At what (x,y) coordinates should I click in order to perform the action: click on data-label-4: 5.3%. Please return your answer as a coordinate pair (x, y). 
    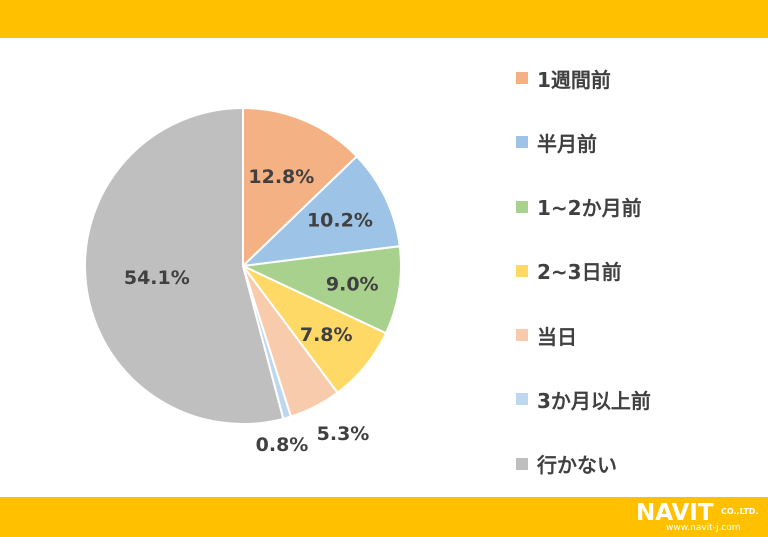
    Looking at the image, I should click on (343, 434).